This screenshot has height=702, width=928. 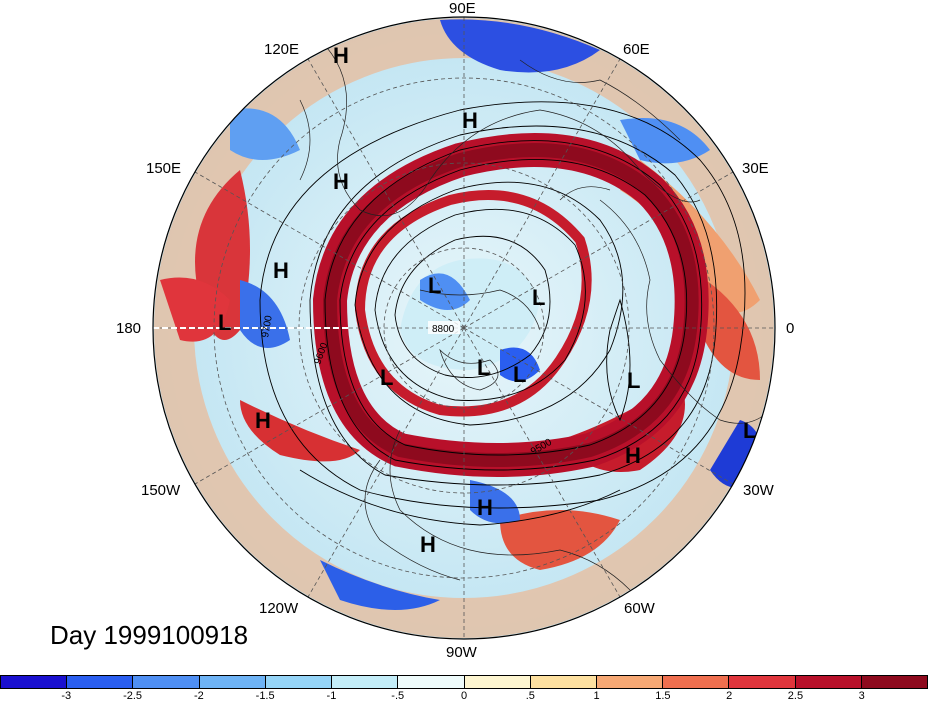 What do you see at coordinates (198, 696) in the screenshot?
I see `colorbar-tick-label: -2` at bounding box center [198, 696].